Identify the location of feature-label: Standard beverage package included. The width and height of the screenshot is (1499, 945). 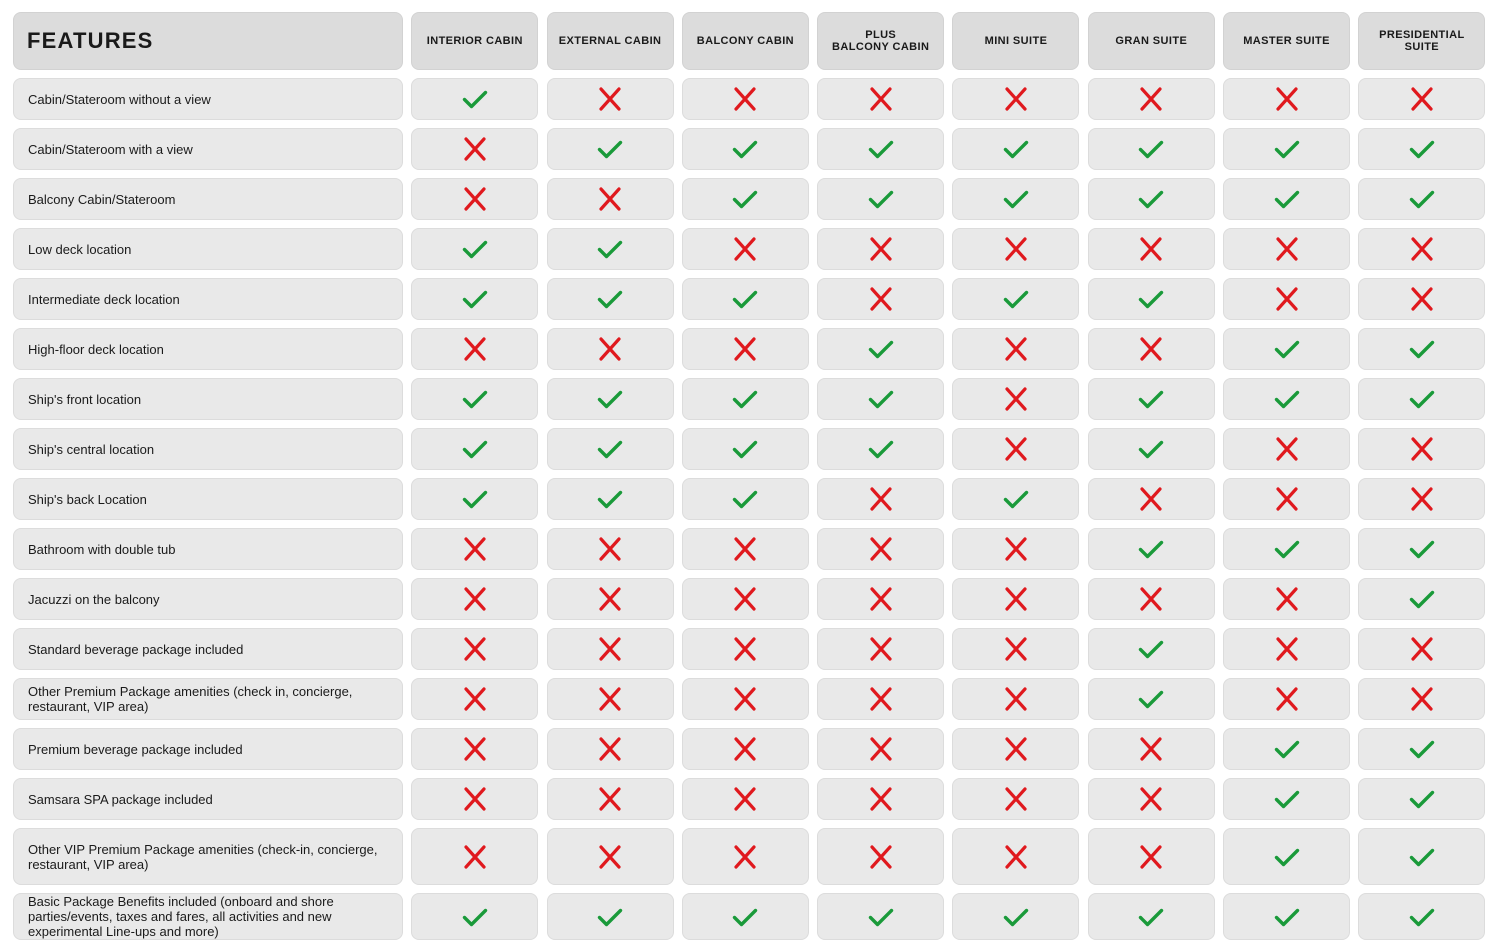
(208, 649).